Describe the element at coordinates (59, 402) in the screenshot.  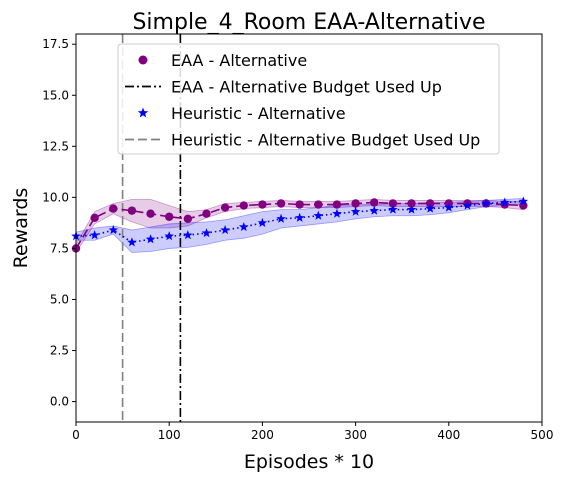
I see `y-tick-label: 0.0` at that location.